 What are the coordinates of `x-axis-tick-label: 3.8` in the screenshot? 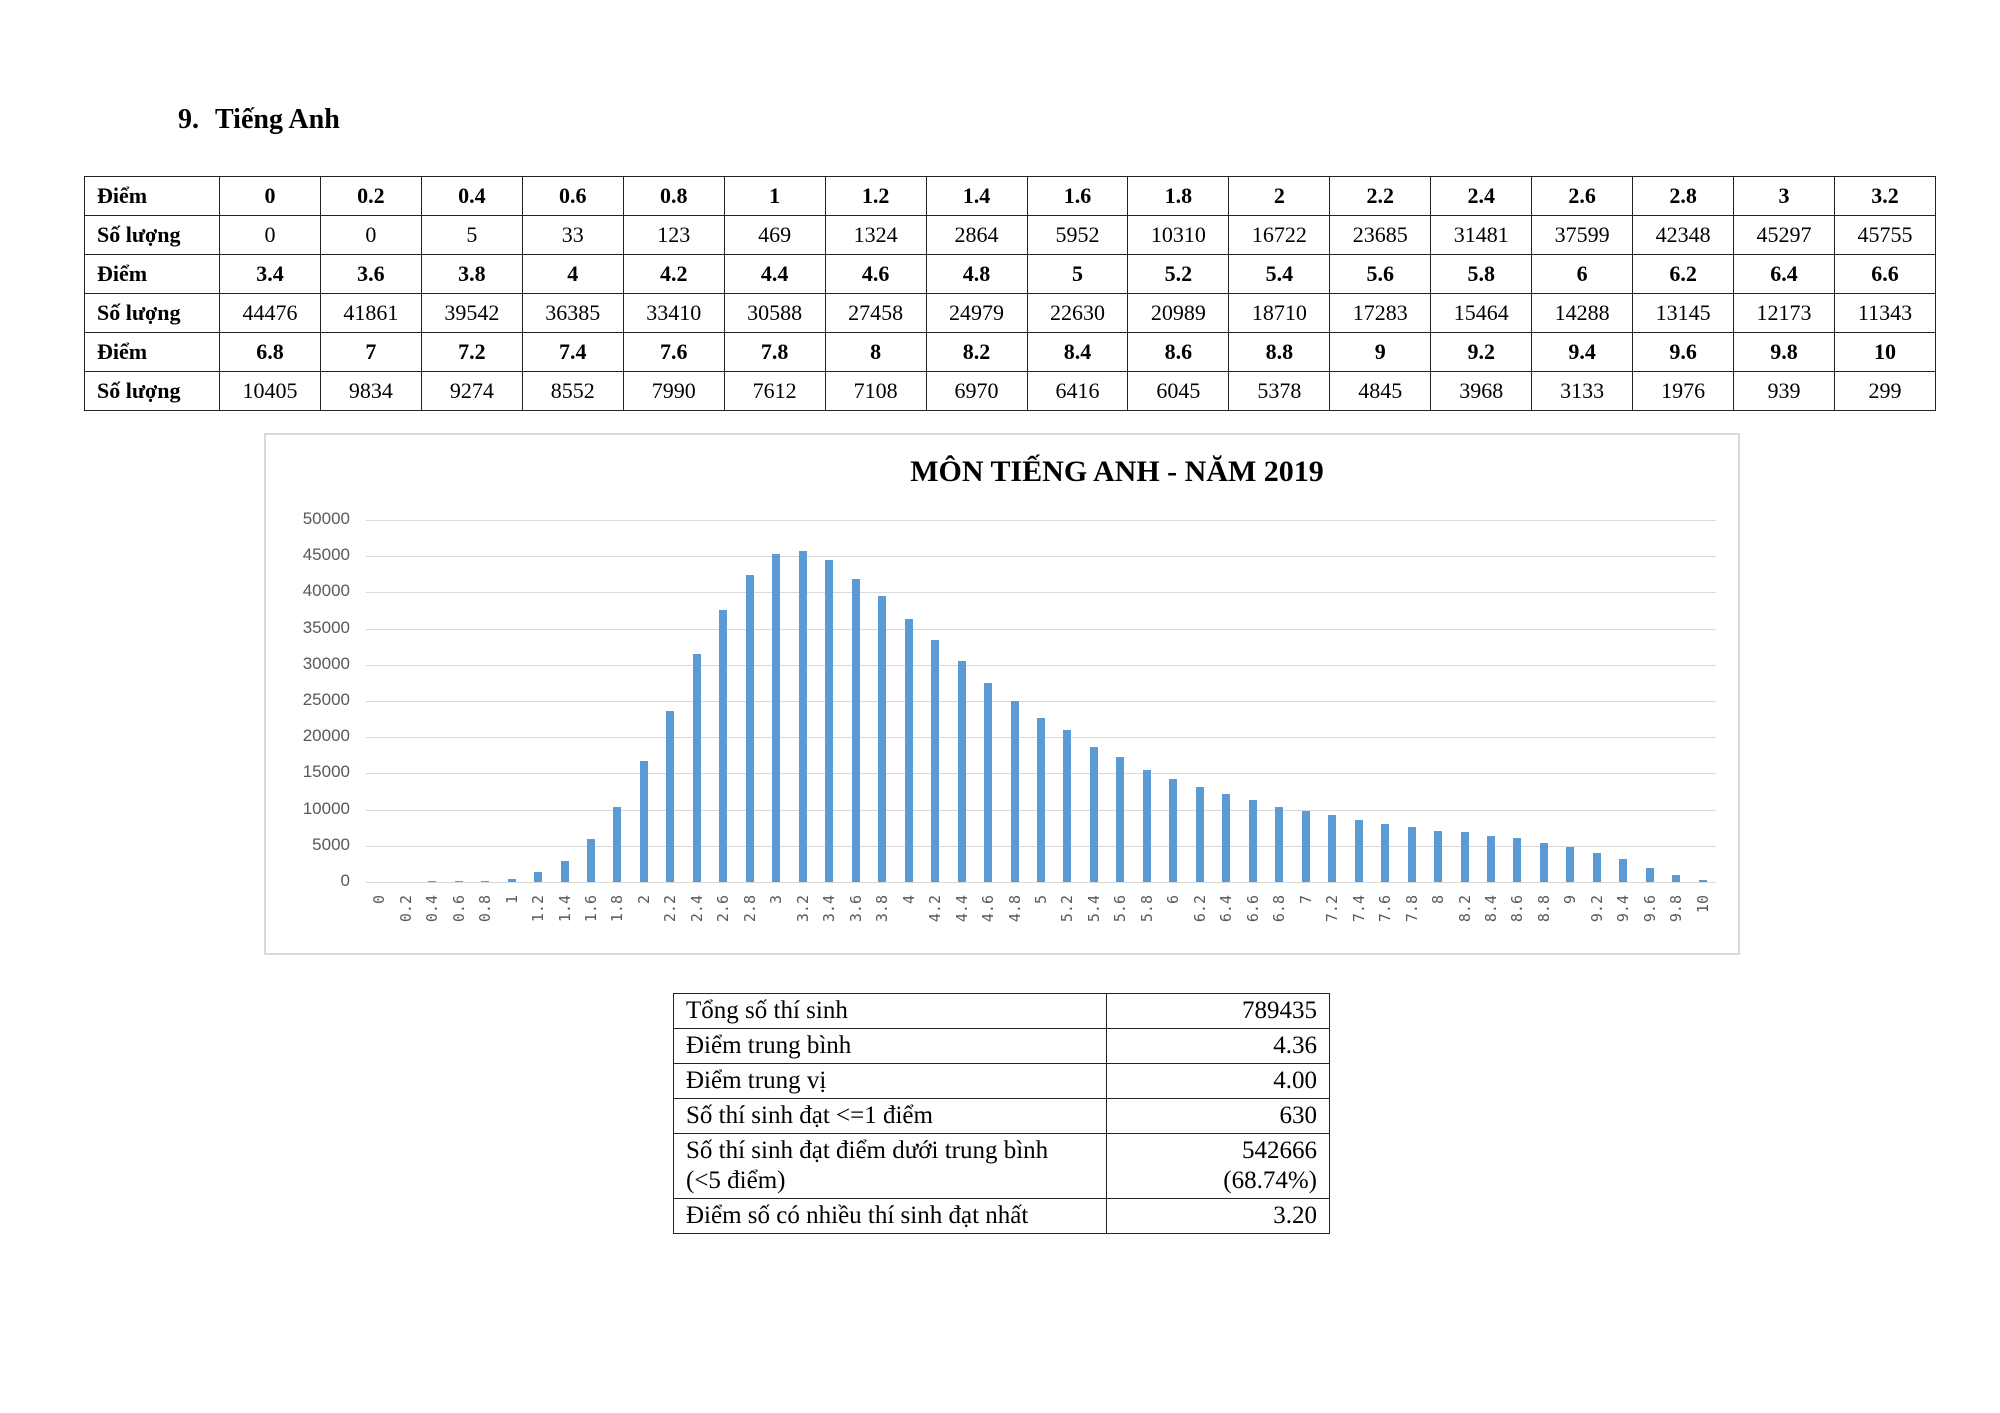 It's located at (882, 909).